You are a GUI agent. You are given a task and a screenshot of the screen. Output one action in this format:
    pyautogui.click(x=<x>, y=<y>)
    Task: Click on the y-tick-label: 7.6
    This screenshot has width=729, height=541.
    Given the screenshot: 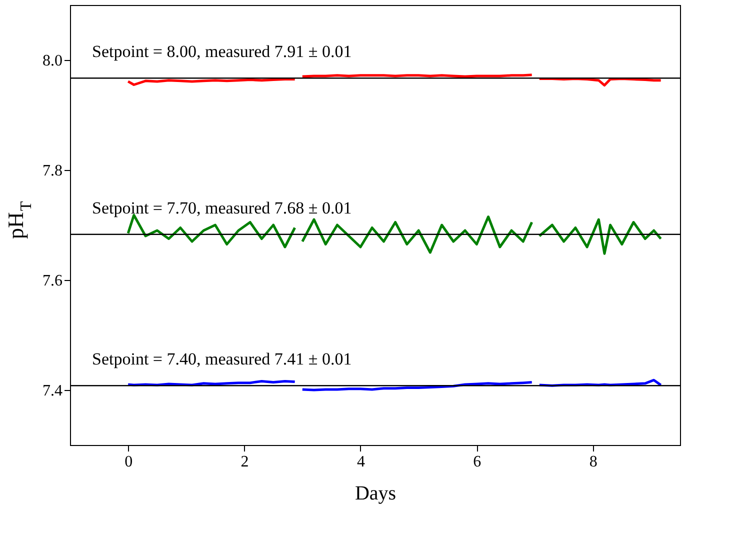 What is the action you would take?
    pyautogui.click(x=52, y=281)
    